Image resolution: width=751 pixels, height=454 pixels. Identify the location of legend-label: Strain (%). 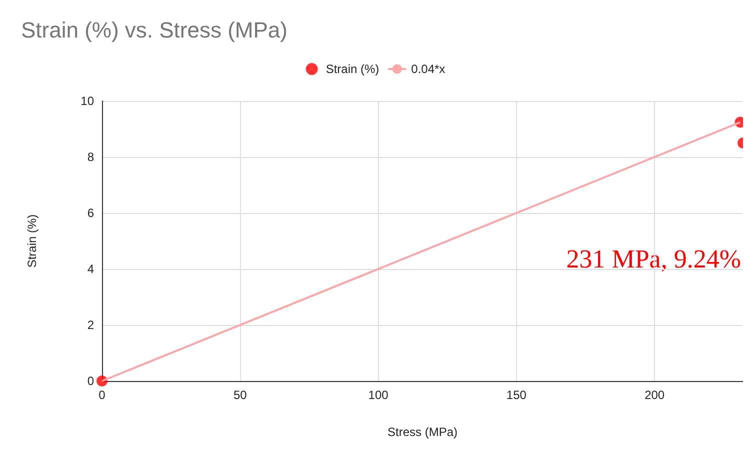
(353, 69).